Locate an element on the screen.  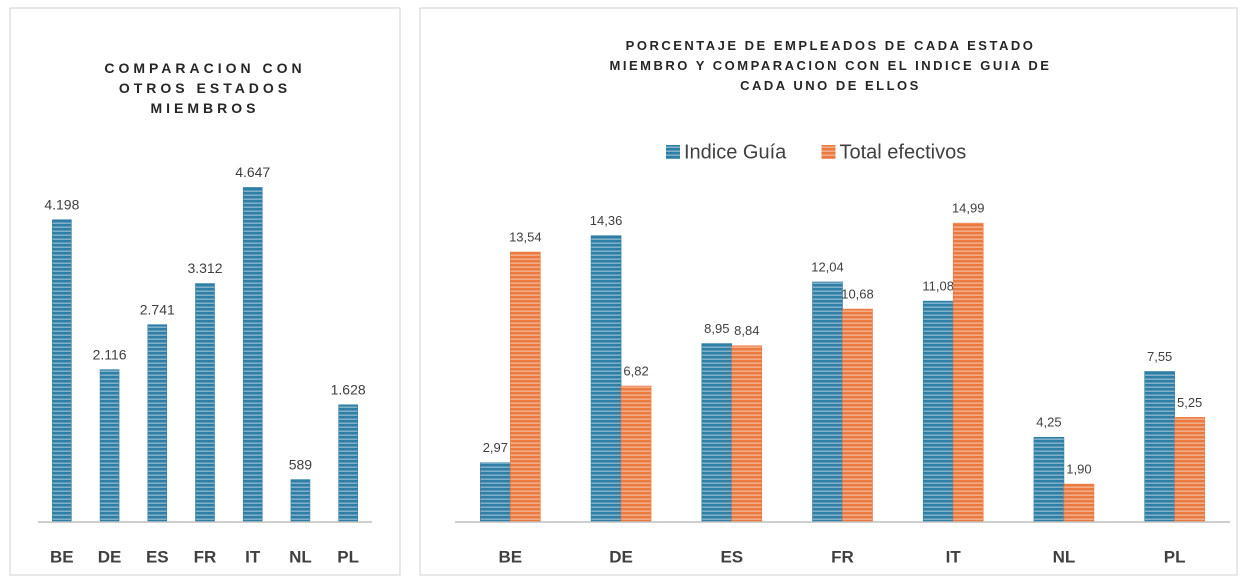
legend-label: Indice Guía is located at coordinates (735, 152).